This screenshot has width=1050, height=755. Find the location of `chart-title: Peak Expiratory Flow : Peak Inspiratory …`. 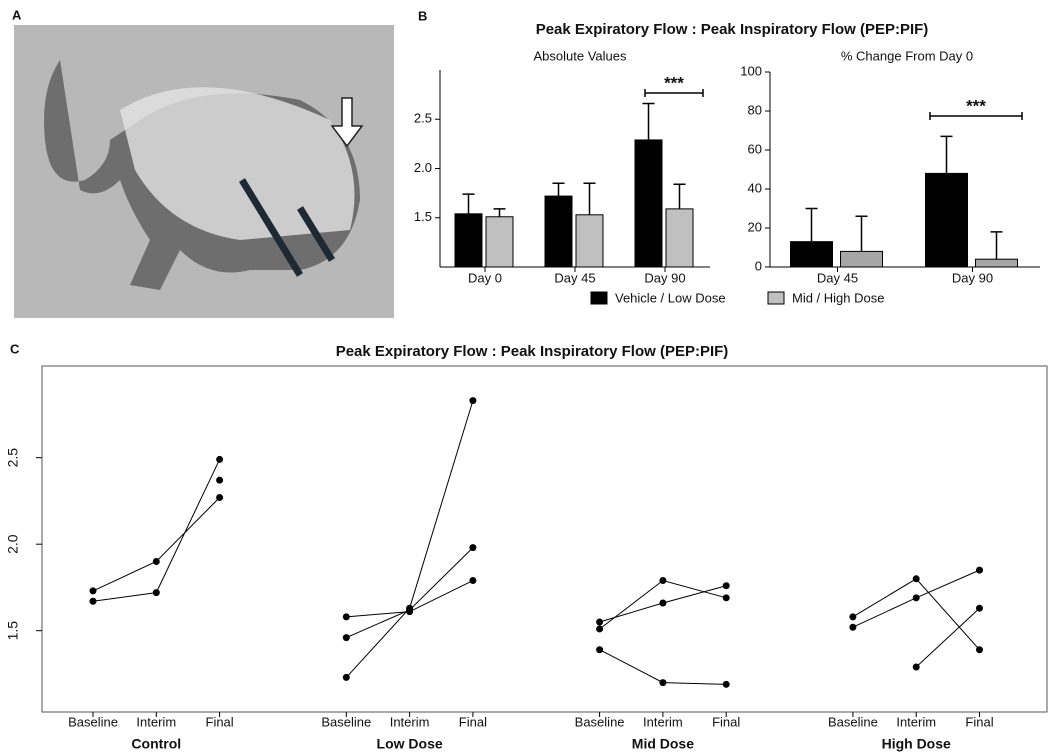

chart-title: Peak Expiratory Flow : Peak Inspiratory … is located at coordinates (532, 351).